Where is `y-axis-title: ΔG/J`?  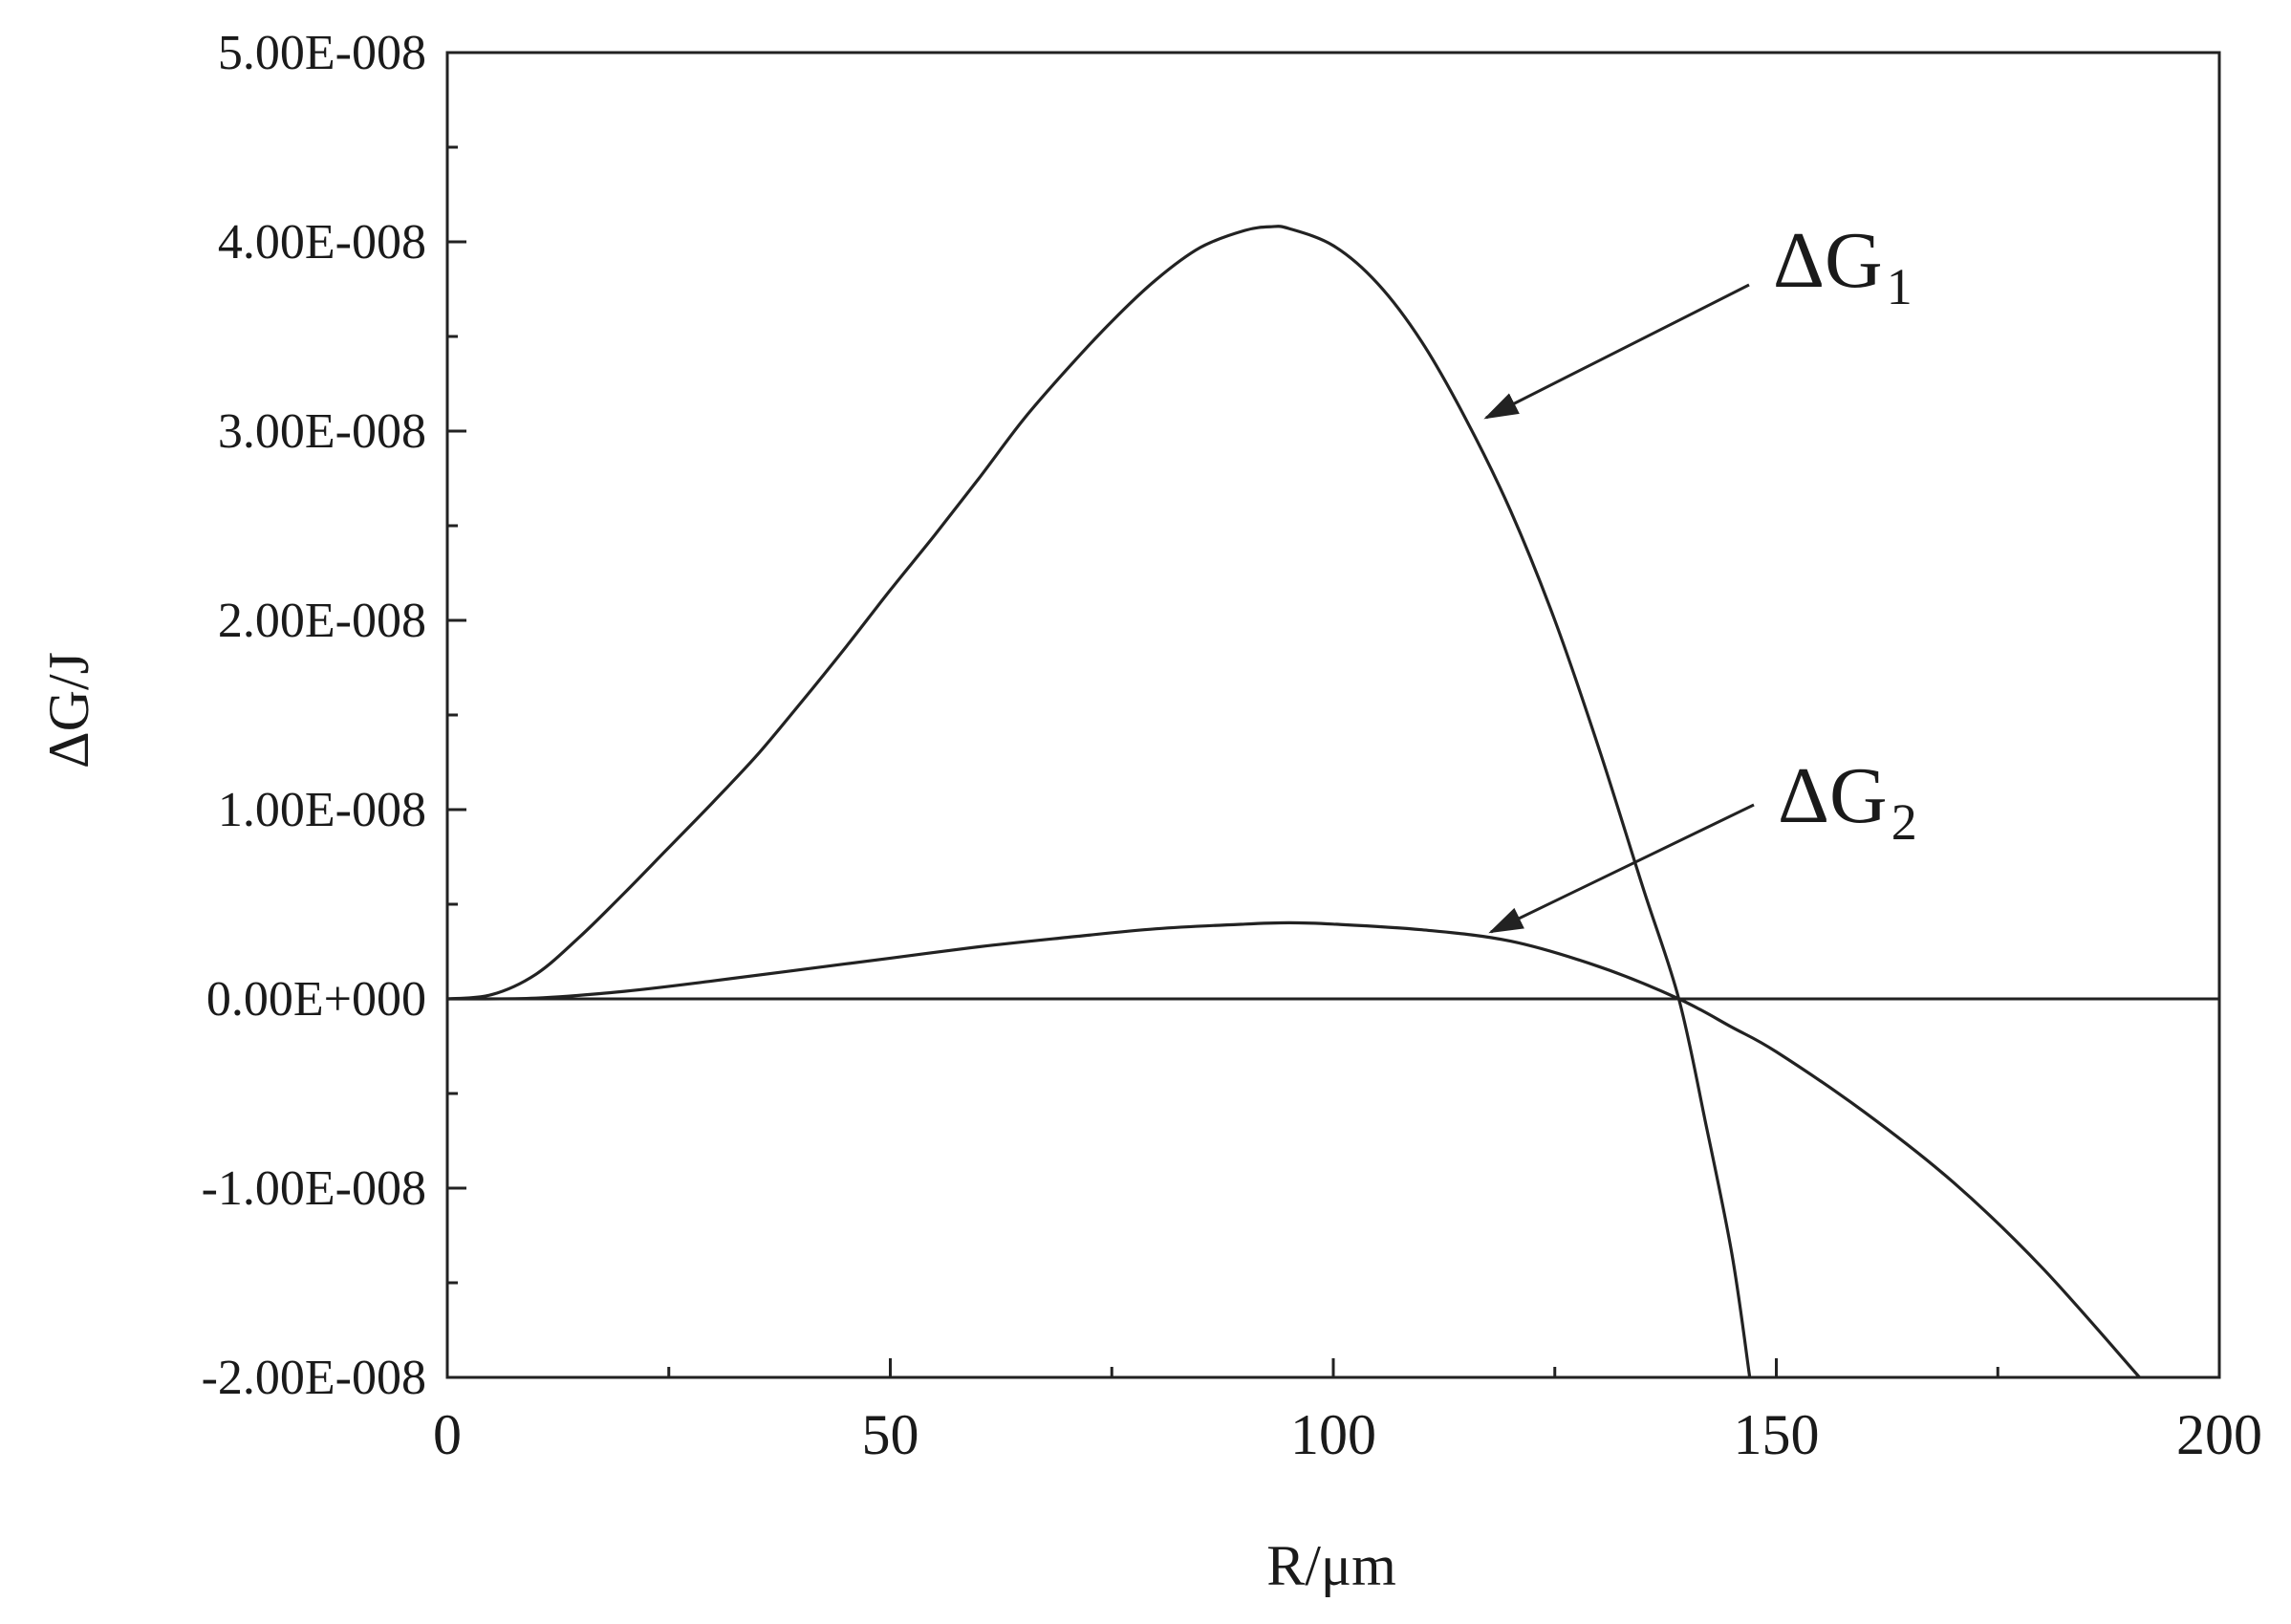 y-axis-title: ΔG/J is located at coordinates (68, 711).